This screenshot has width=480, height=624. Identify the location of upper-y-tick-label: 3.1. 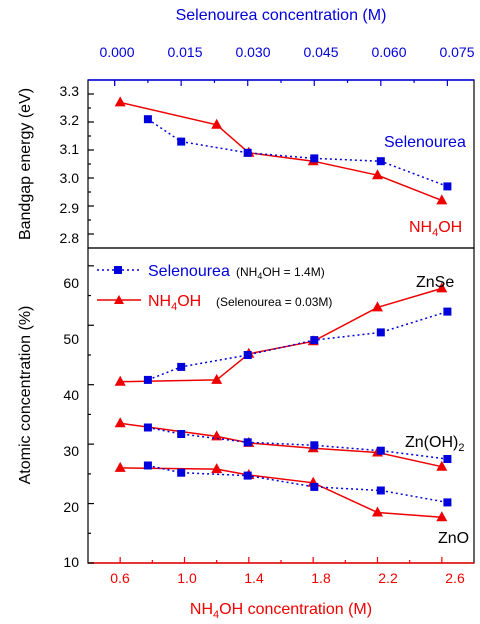
(70, 149).